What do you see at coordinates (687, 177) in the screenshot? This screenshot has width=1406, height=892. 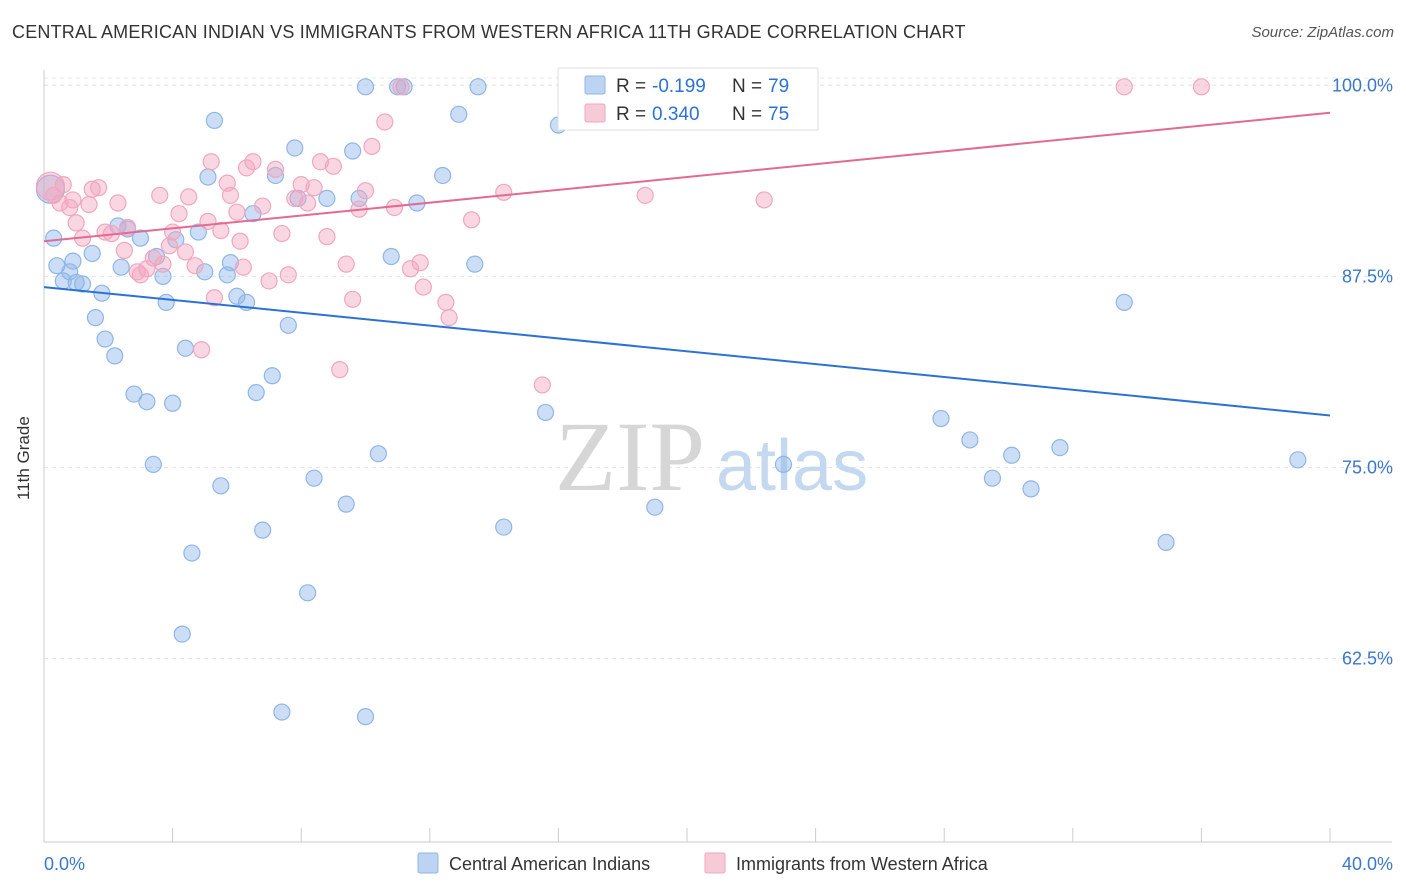 I see `trend-line` at bounding box center [687, 177].